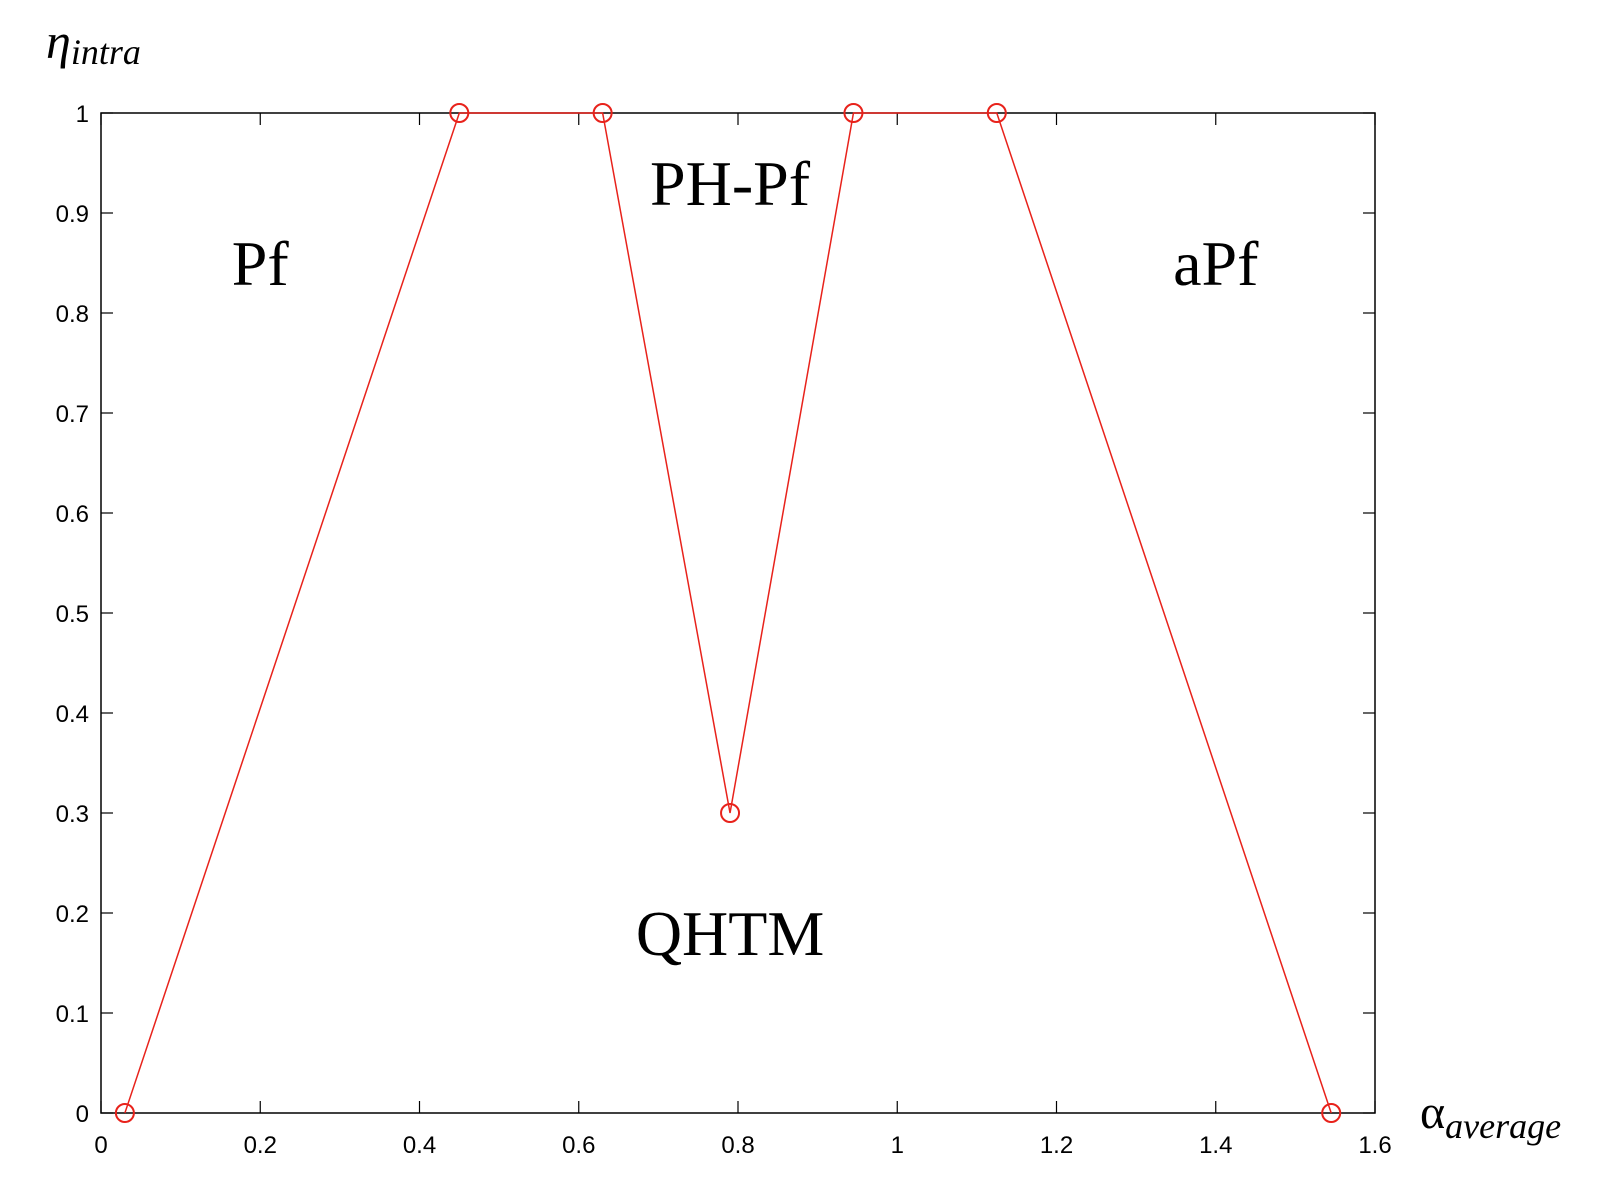 Image resolution: width=1608 pixels, height=1202 pixels. I want to click on x-tick-label: 0.8, so click(737, 1145).